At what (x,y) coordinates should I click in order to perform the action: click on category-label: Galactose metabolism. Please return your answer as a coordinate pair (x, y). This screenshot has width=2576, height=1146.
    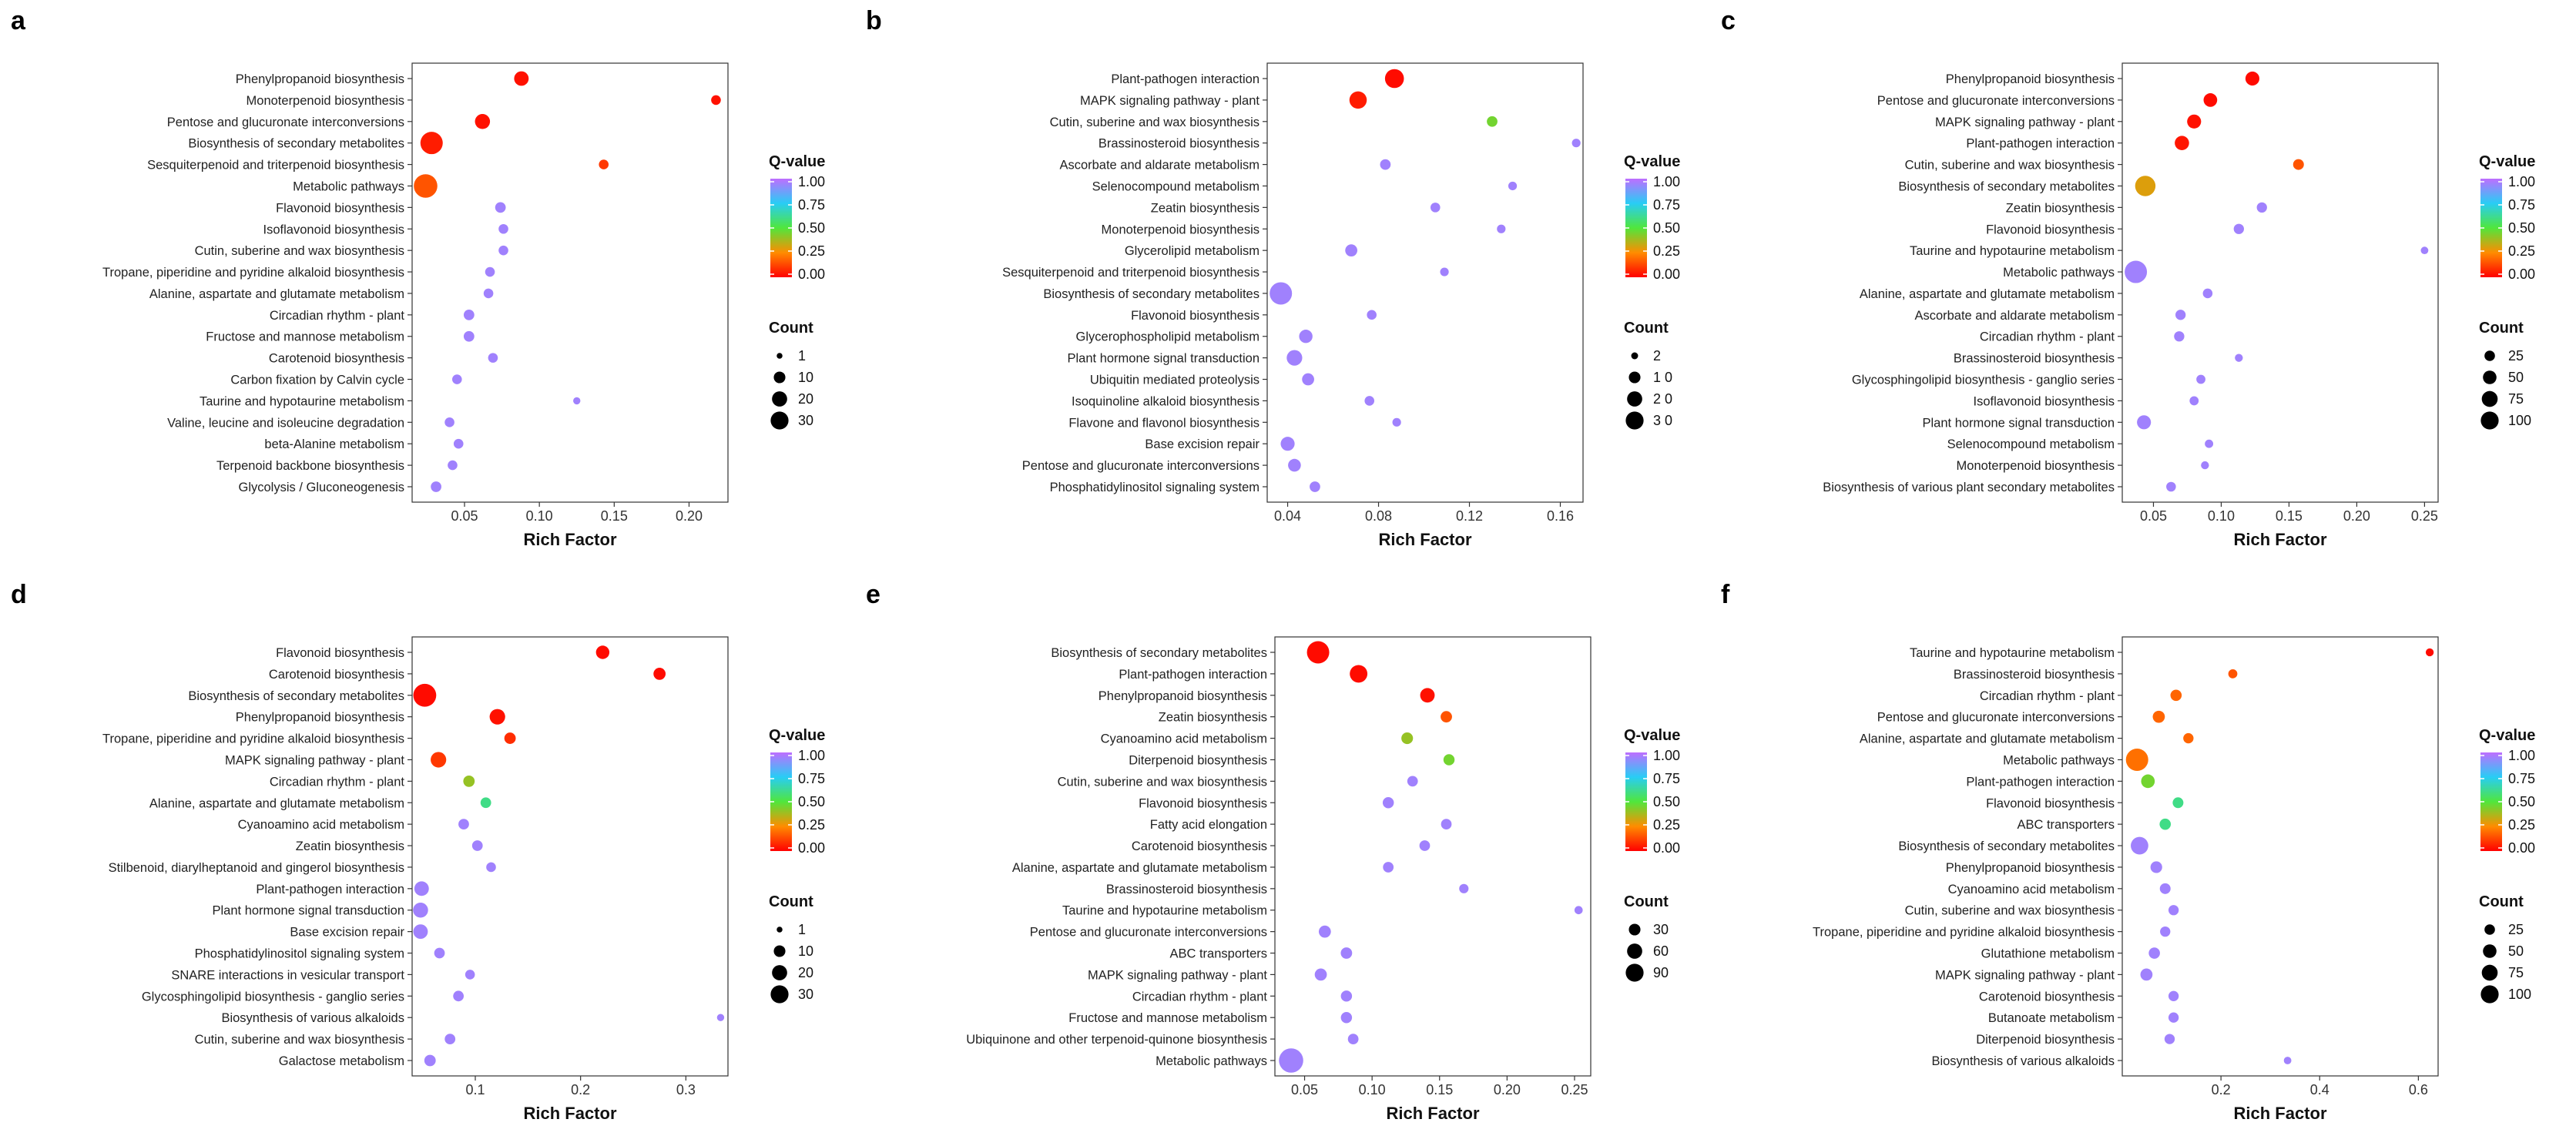
    Looking at the image, I should click on (341, 1061).